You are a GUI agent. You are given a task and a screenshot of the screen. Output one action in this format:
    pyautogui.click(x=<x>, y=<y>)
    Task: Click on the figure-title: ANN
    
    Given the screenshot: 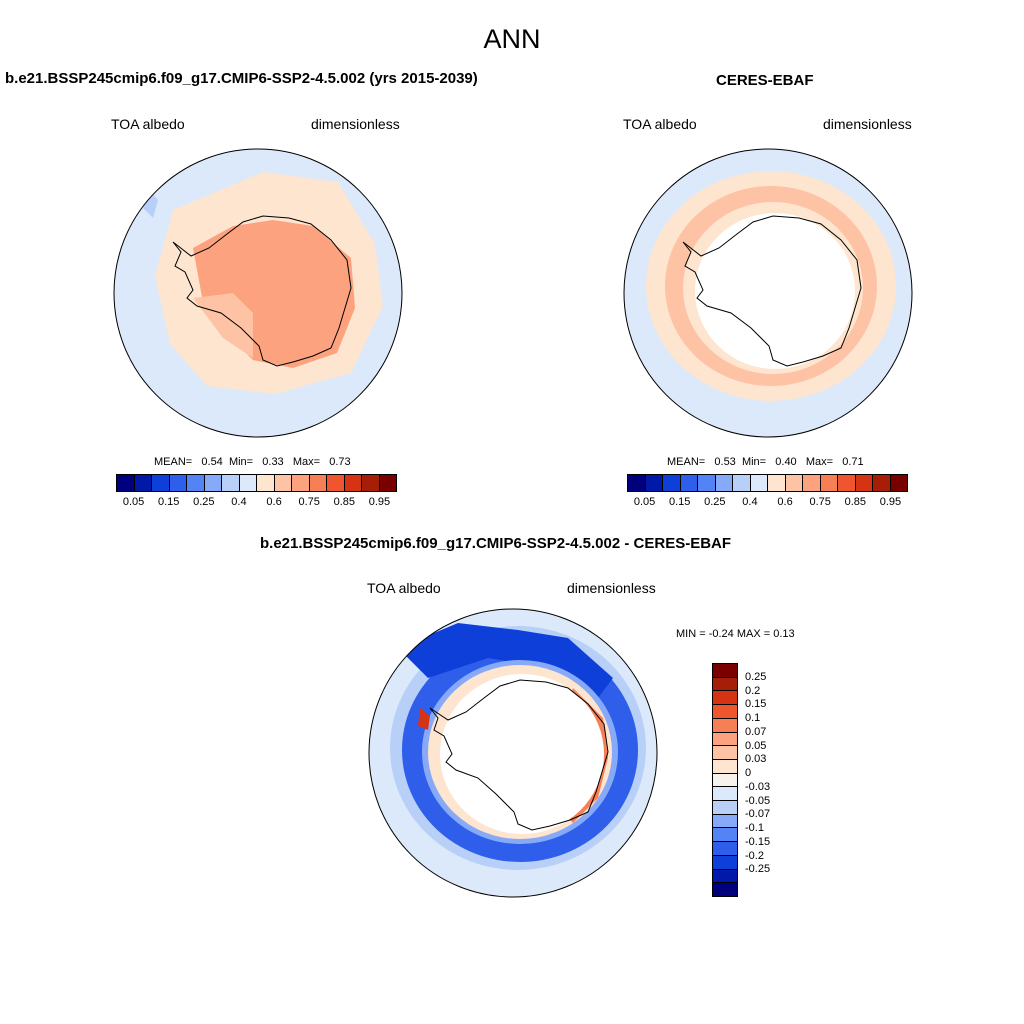 What is the action you would take?
    pyautogui.click(x=512, y=39)
    